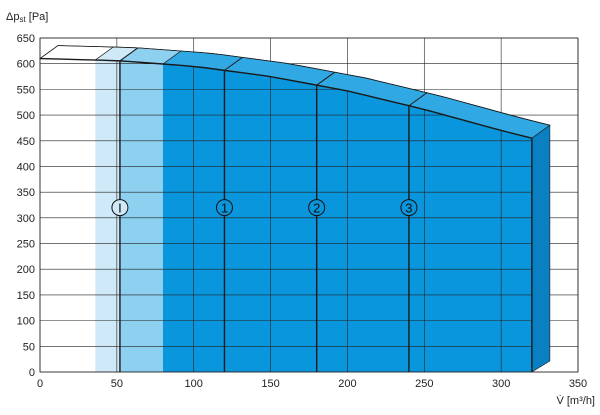  I want to click on y-tick-label: 550, so click(26, 90).